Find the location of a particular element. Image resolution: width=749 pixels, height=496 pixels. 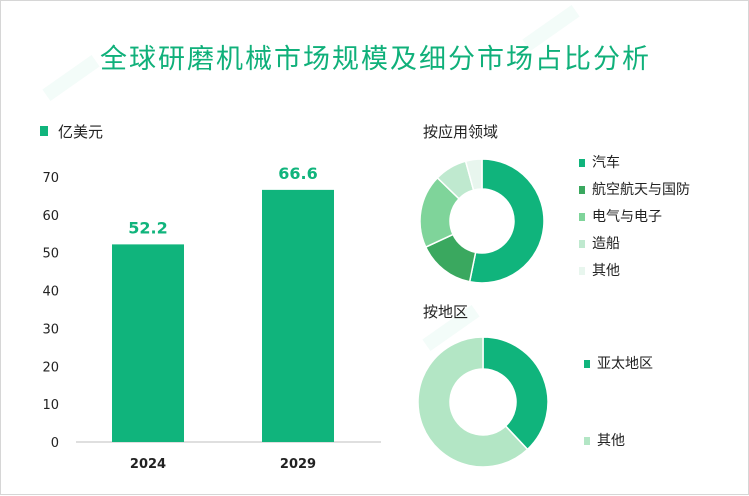

bar-2029 is located at coordinates (298, 315).